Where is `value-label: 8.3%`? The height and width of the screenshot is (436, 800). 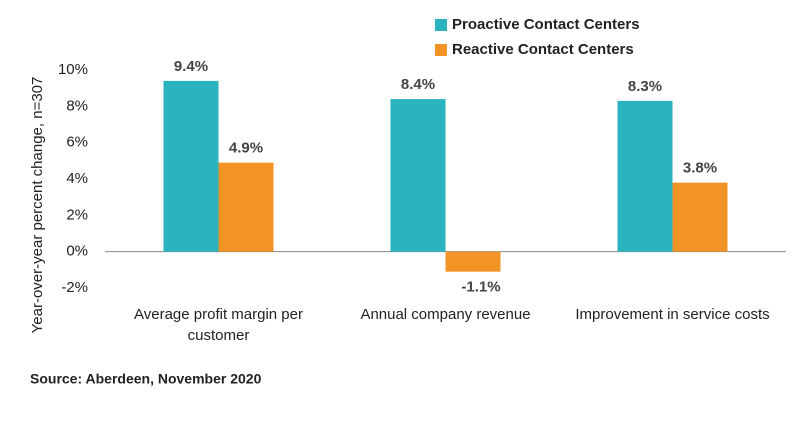
value-label: 8.3% is located at coordinates (645, 86).